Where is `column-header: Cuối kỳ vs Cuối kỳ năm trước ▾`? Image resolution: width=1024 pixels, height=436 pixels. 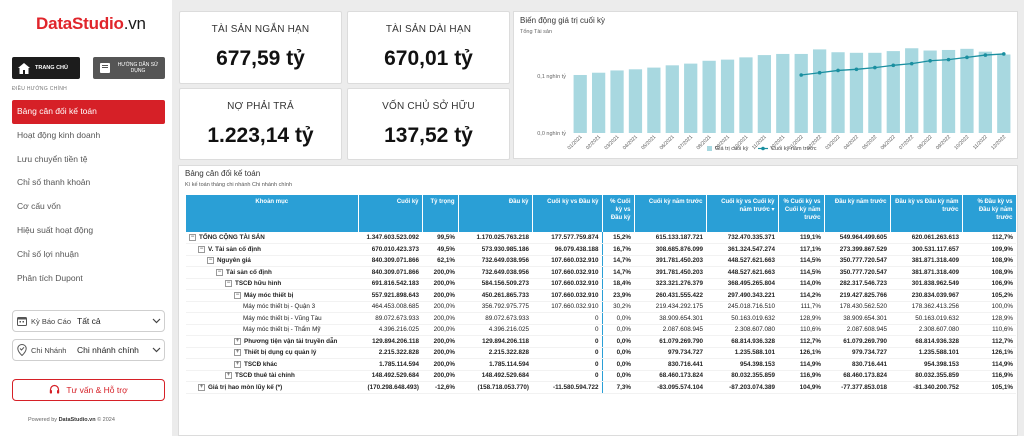 column-header: Cuối kỳ vs Cuối kỳ năm trước ▾ is located at coordinates (742, 213).